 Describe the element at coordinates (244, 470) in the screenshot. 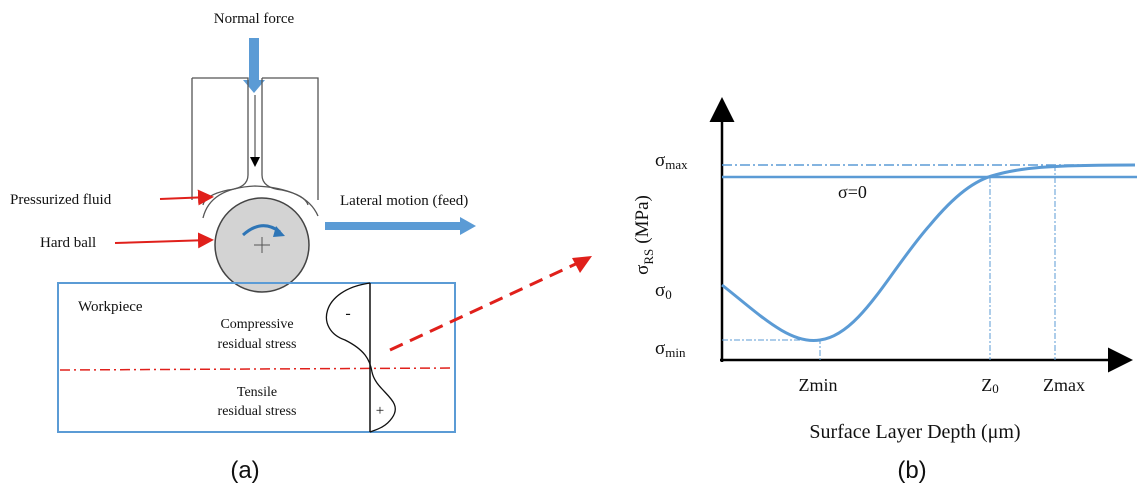

I see `caption-a: (a)` at that location.